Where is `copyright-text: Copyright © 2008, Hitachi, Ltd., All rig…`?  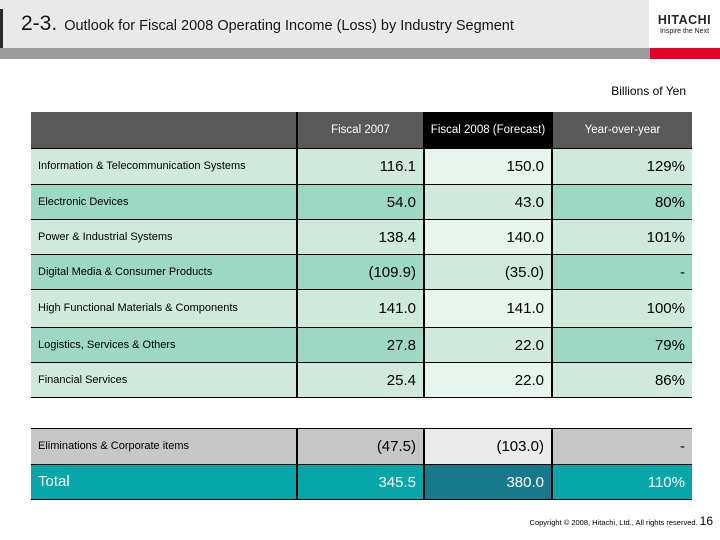
copyright-text: Copyright © 2008, Hitachi, Ltd., All rig… is located at coordinates (613, 522).